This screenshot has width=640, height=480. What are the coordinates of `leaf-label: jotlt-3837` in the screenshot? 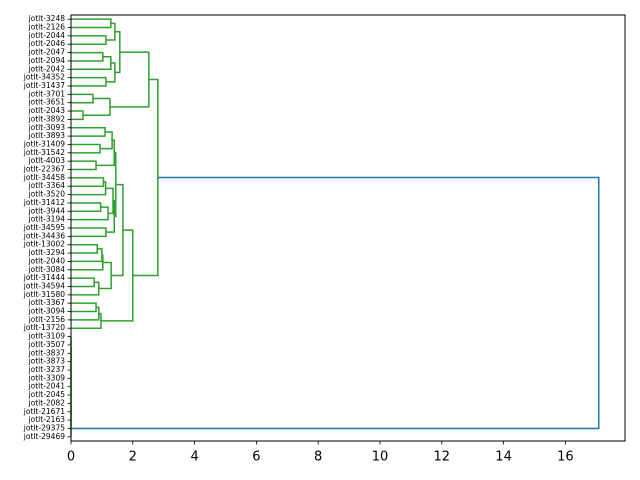 It's located at (47, 352).